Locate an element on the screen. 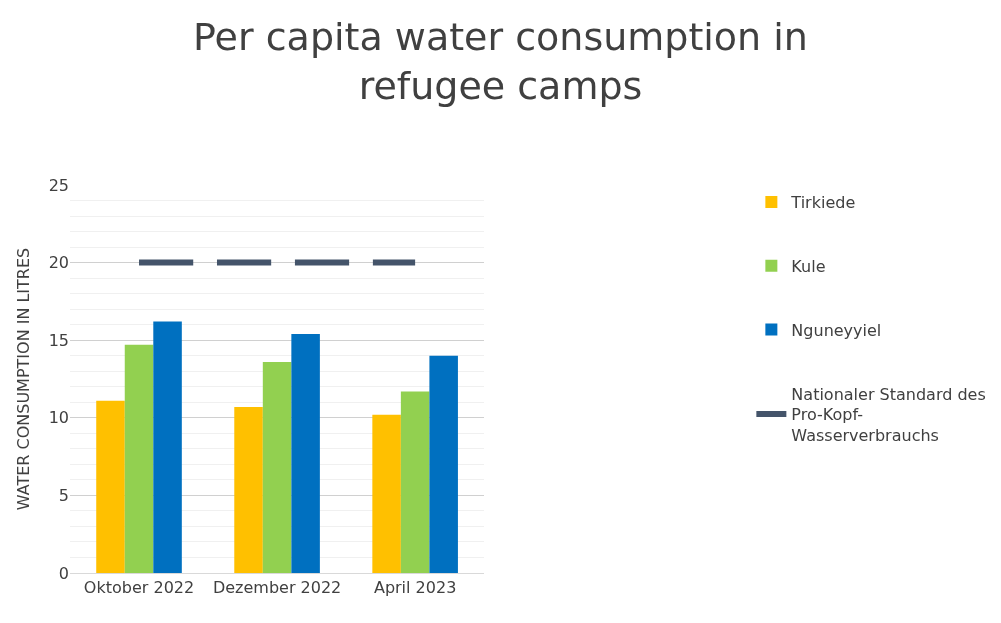 The width and height of the screenshot is (1001, 623). legend-label: Tirkiede is located at coordinates (823, 203).